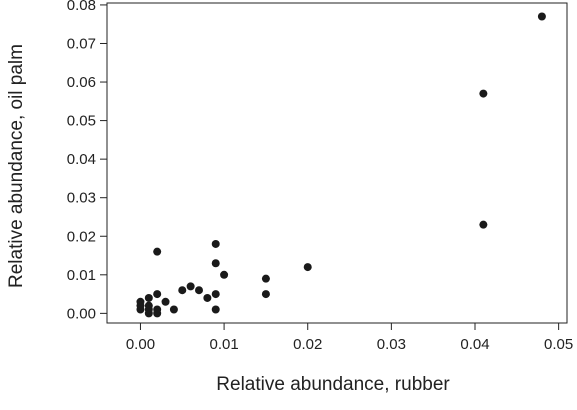 Image resolution: width=577 pixels, height=410 pixels. I want to click on x-tick-label: 0.04, so click(474, 344).